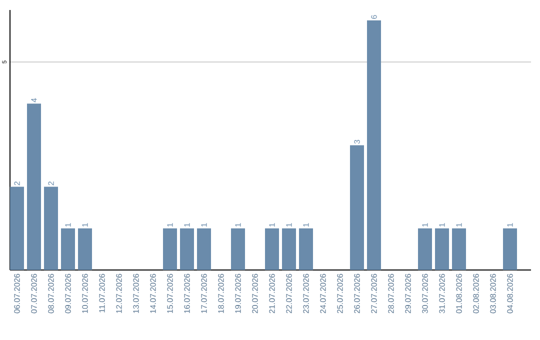  I want to click on x-tick-label: 11.07.2026, so click(102, 293).